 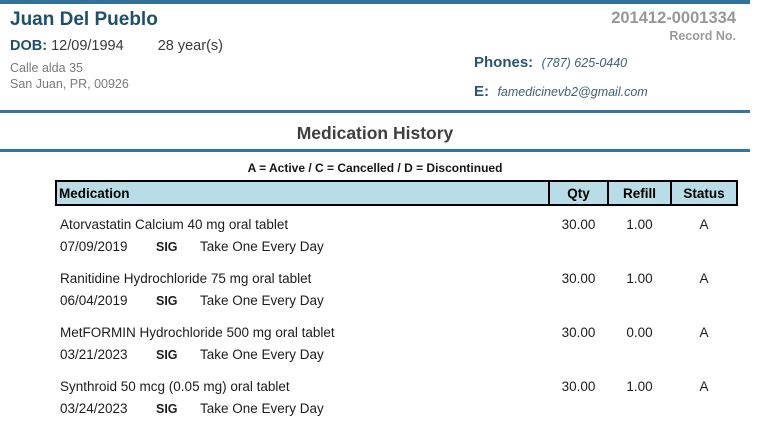 I want to click on address-line-1: Calle alda 35, so click(x=46, y=68).